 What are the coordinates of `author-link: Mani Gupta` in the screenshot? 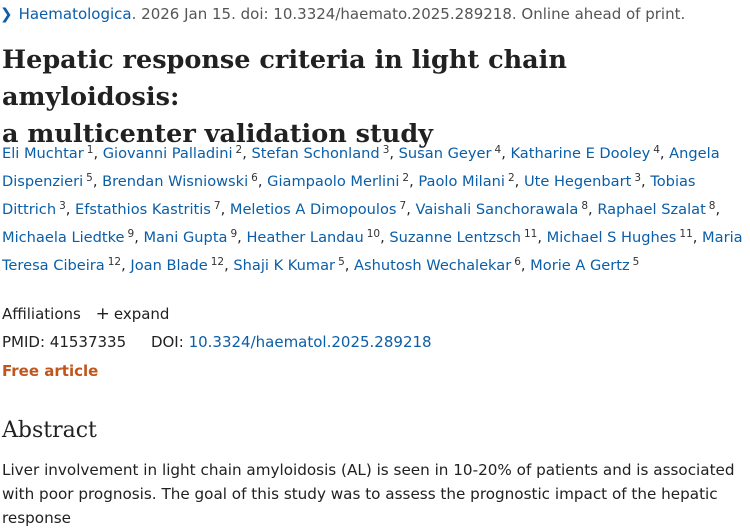 It's located at (185, 237).